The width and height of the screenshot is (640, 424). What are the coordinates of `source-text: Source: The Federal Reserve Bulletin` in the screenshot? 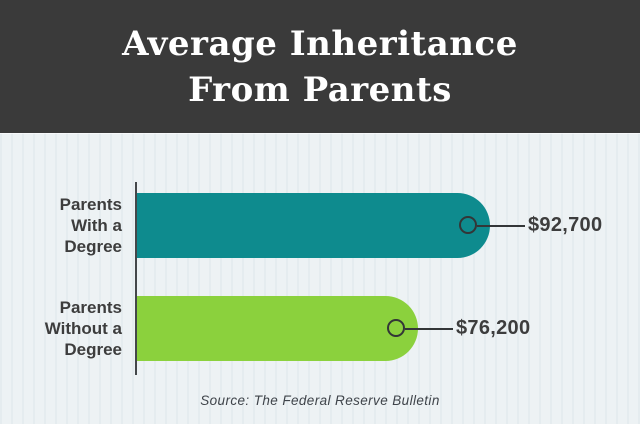 It's located at (320, 400).